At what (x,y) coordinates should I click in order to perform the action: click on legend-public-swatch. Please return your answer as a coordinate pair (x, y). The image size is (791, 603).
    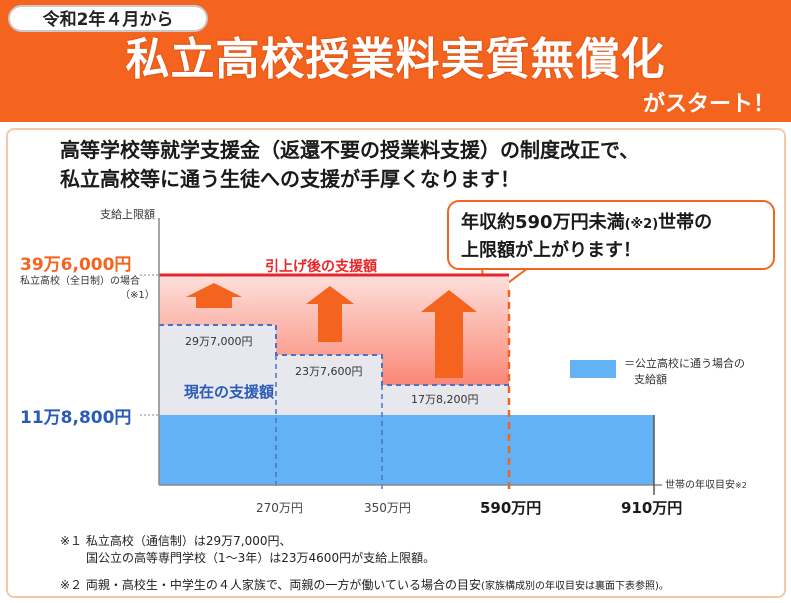
    Looking at the image, I should click on (593, 369).